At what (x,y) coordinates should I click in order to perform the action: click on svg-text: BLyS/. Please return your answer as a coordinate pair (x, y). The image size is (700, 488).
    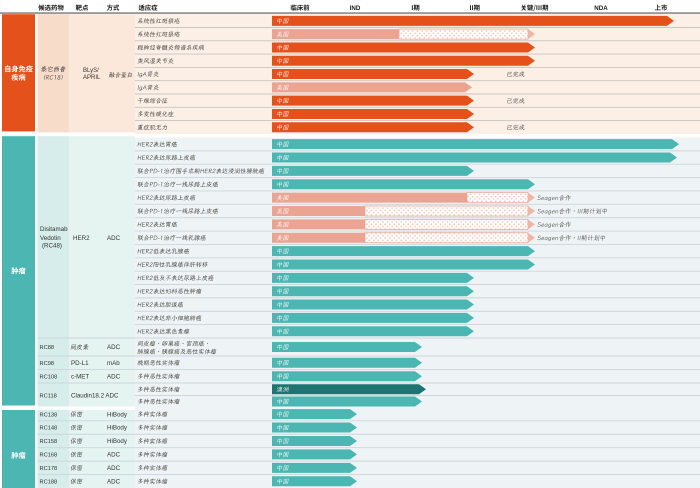
    Looking at the image, I should click on (91, 71).